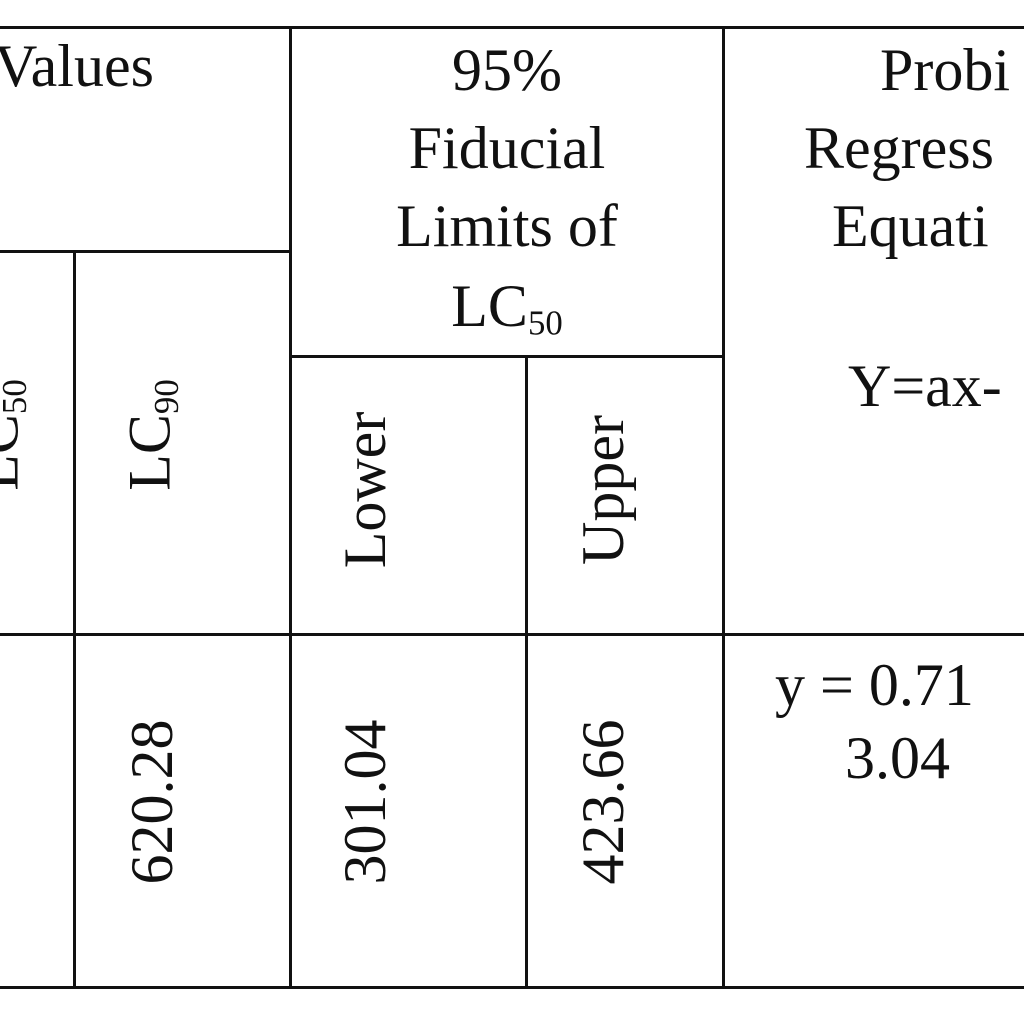 This screenshot has width=1024, height=1024. What do you see at coordinates (603, 490) in the screenshot?
I see `header-cell: Upper` at bounding box center [603, 490].